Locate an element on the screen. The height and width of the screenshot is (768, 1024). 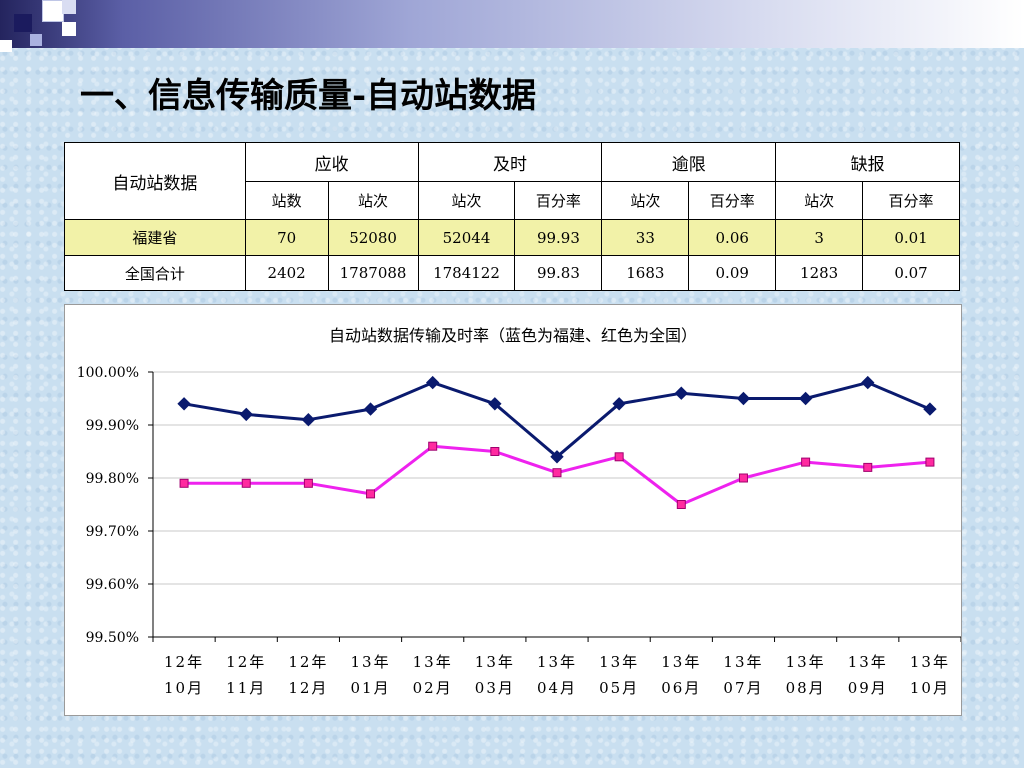
page-title: 一、信息传输质量-自动站数据 is located at coordinates (308, 96).